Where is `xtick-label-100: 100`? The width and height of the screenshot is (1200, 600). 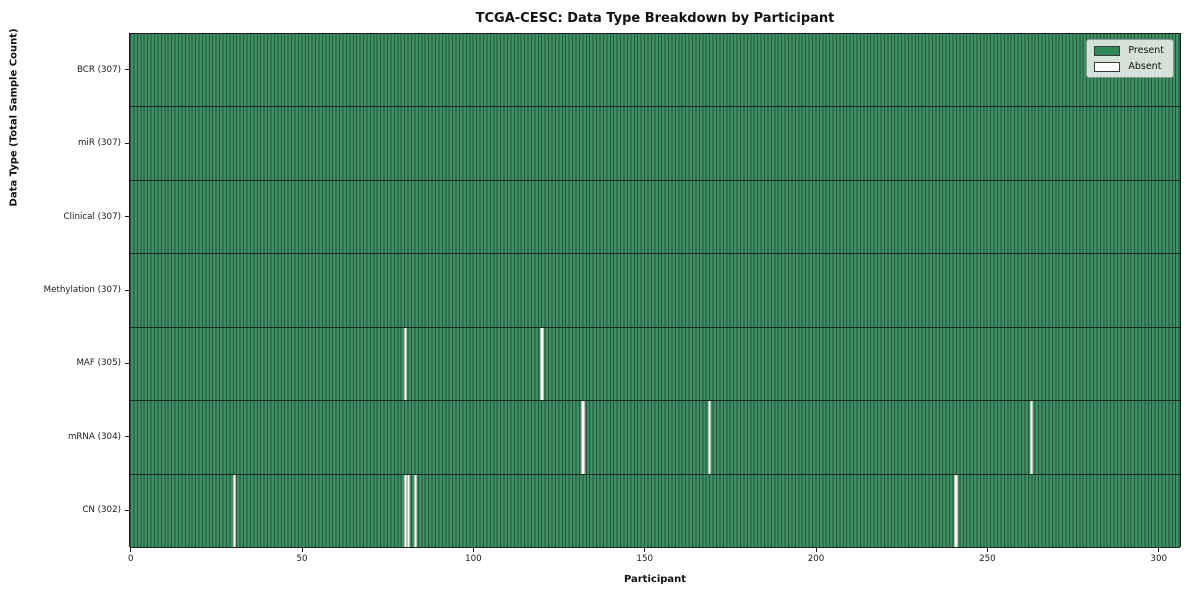
xtick-label-100: 100 is located at coordinates (473, 559).